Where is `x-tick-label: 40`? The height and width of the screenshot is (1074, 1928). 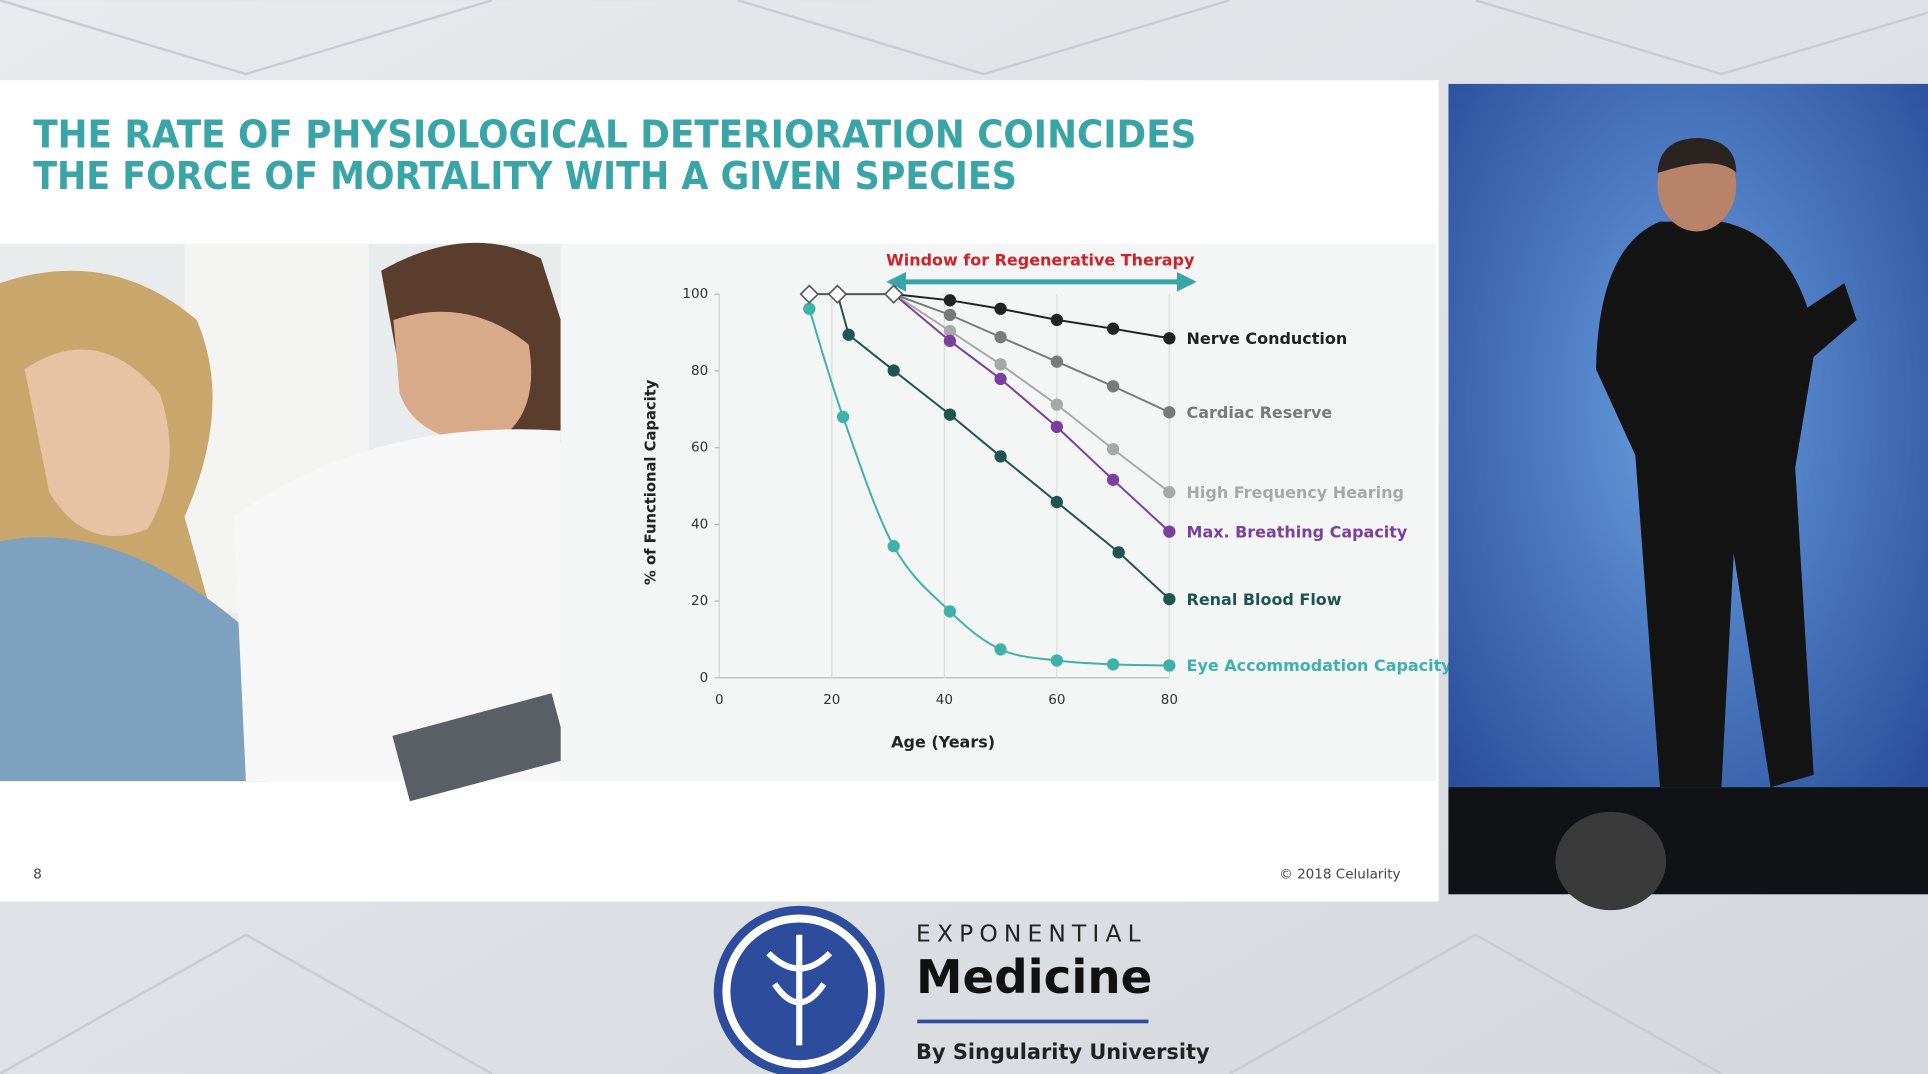
x-tick-label: 40 is located at coordinates (944, 700).